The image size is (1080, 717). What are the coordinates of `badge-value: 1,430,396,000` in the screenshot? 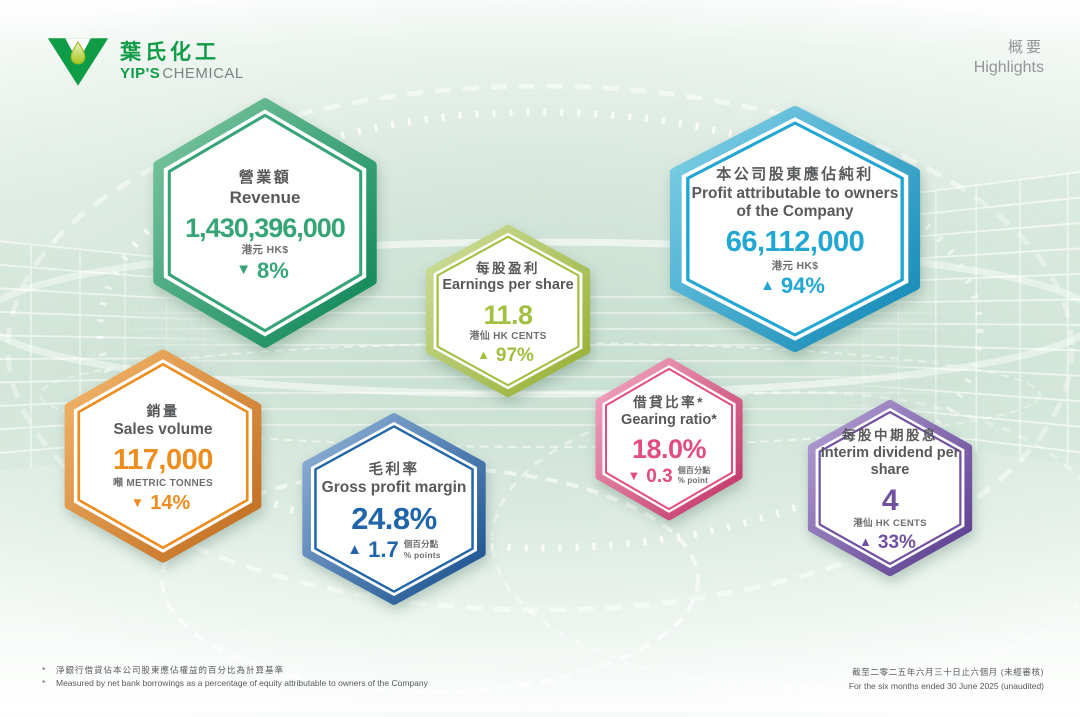 It's located at (265, 227).